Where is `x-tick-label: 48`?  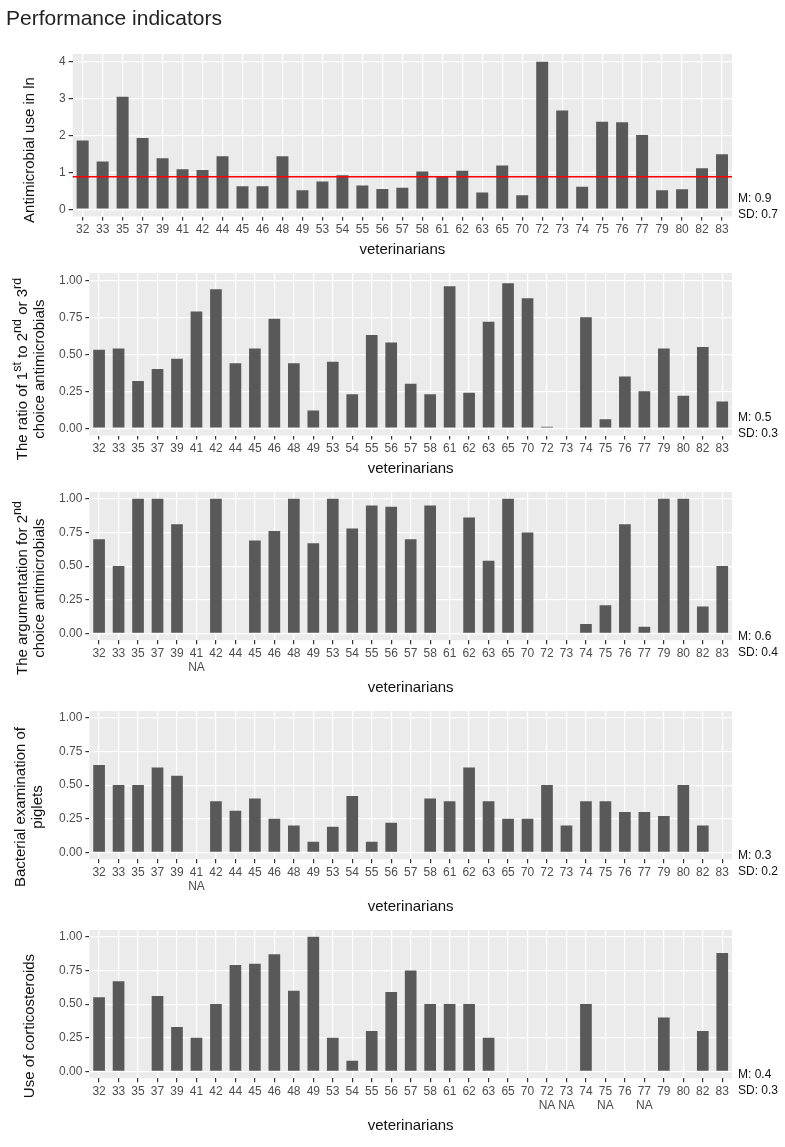
x-tick-label: 48 is located at coordinates (294, 652).